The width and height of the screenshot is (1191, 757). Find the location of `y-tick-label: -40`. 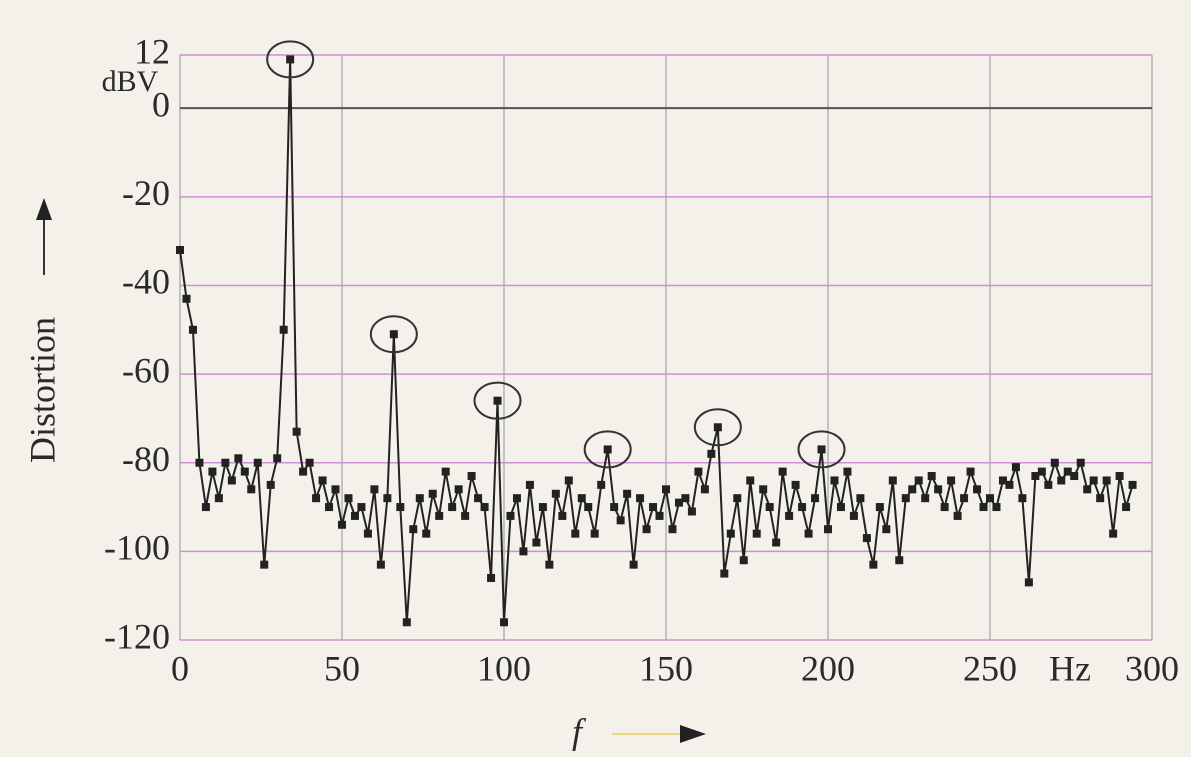

y-tick-label: -40 is located at coordinates (146, 282).